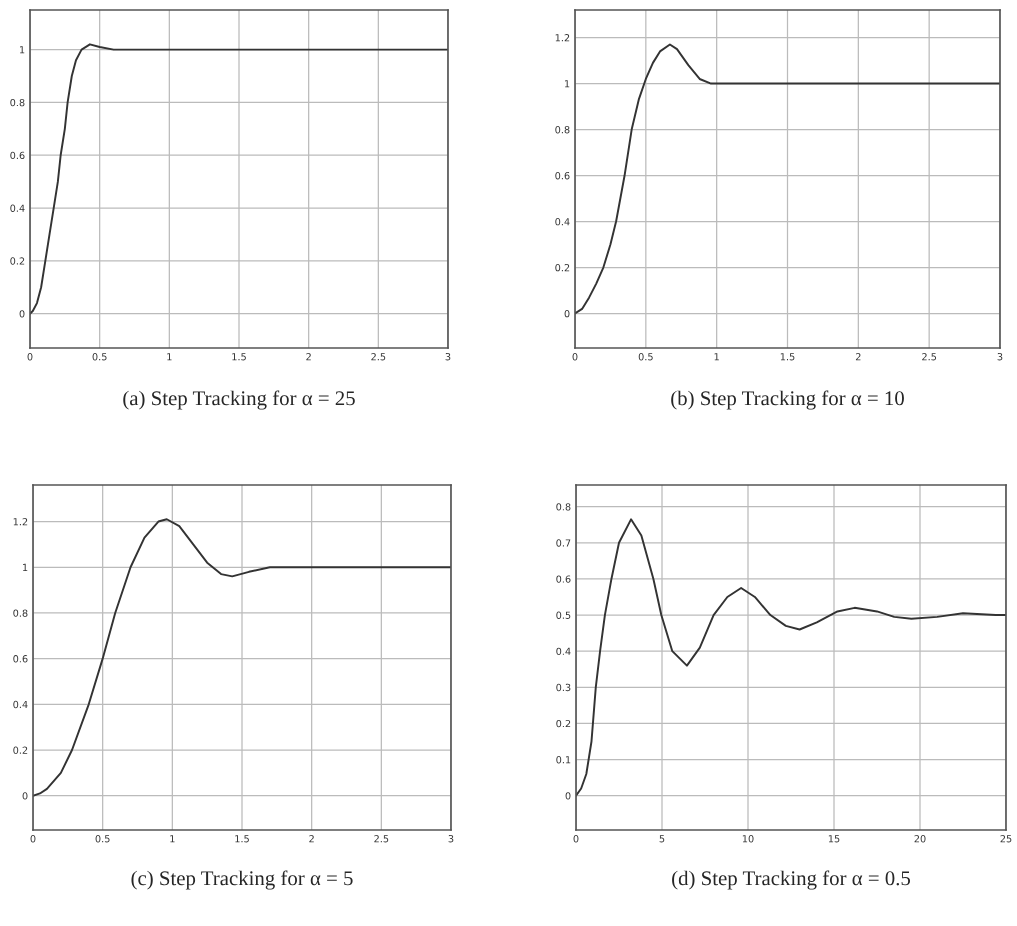 The image size is (1017, 926). I want to click on text: (c) Step Tracking for α = 5, so click(242, 880).